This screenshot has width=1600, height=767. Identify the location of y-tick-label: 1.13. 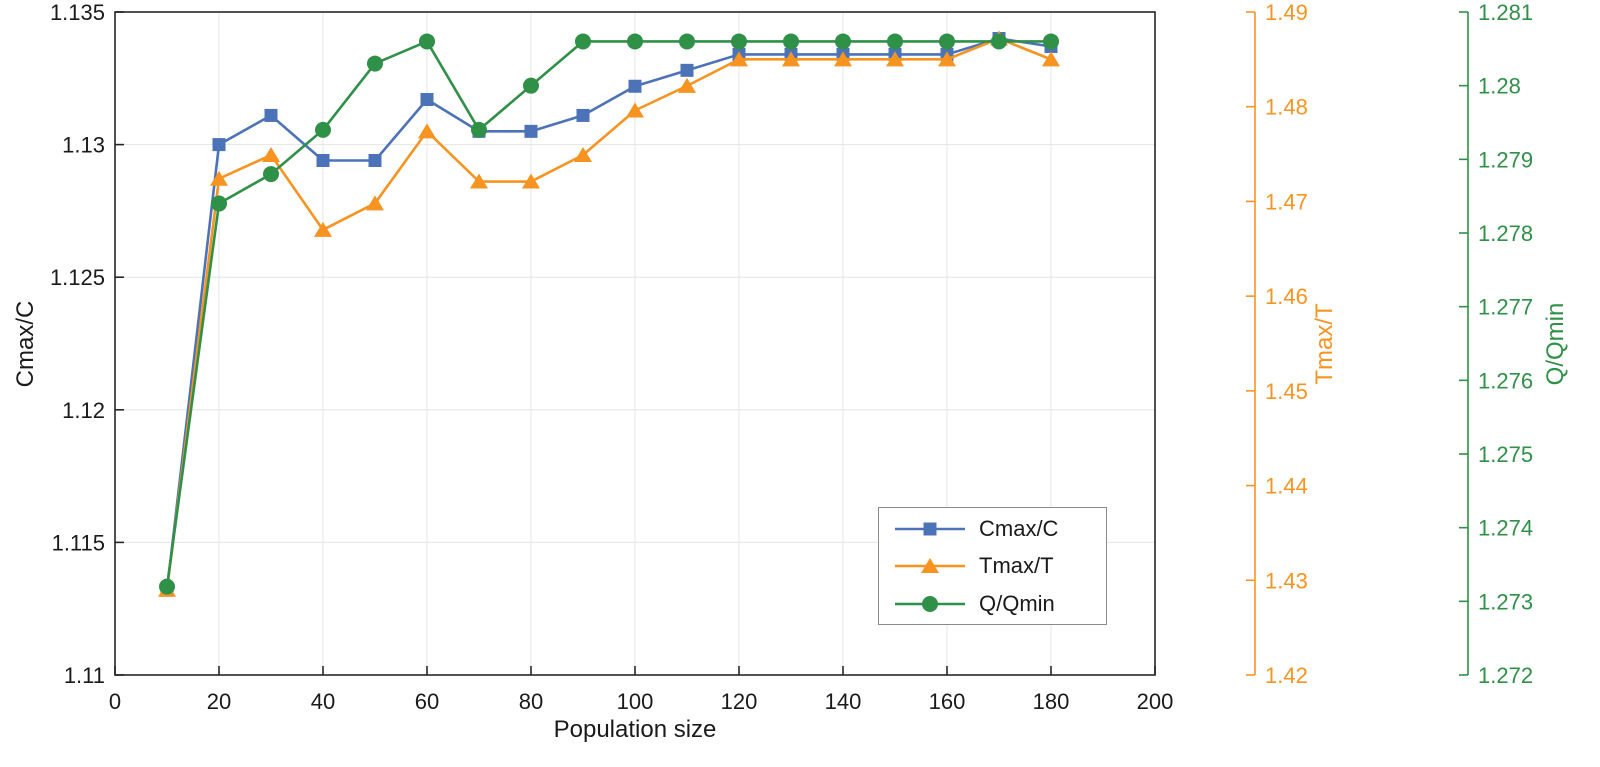
(83, 145).